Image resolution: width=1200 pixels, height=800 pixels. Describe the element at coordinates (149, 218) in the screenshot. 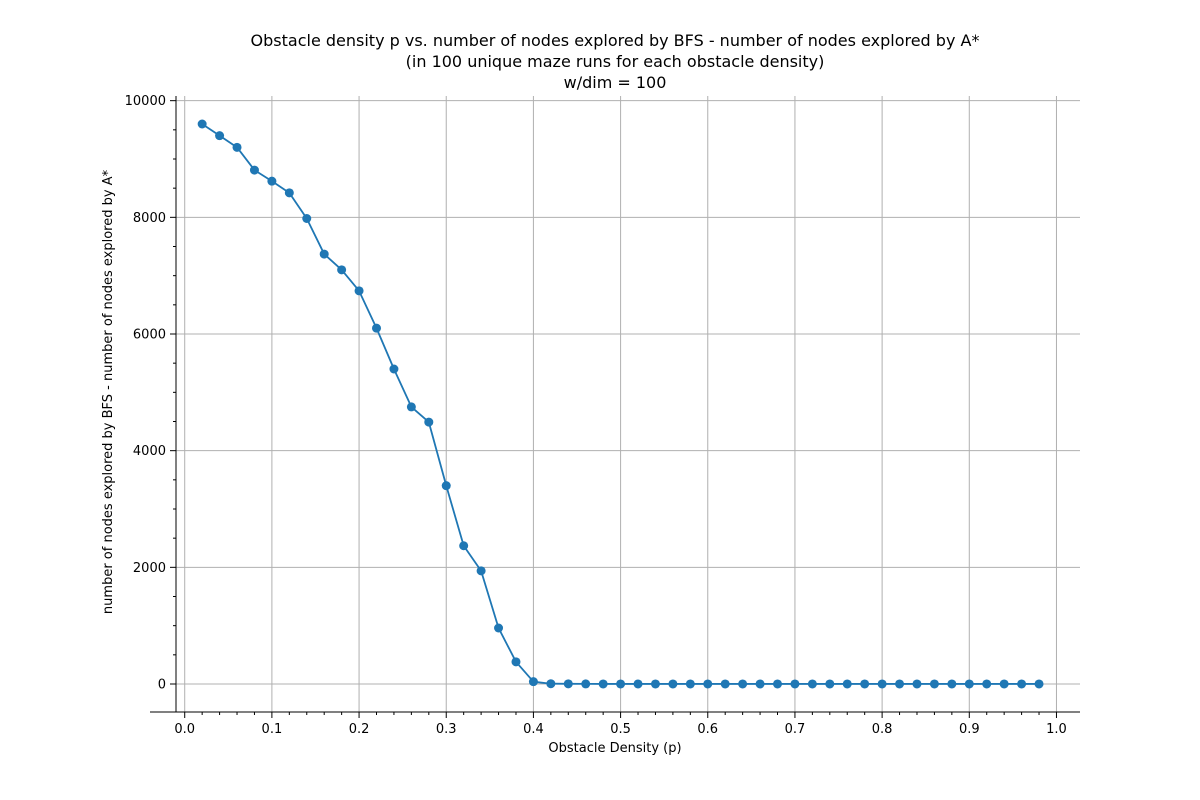

I see `y-tick-label: 8000` at that location.